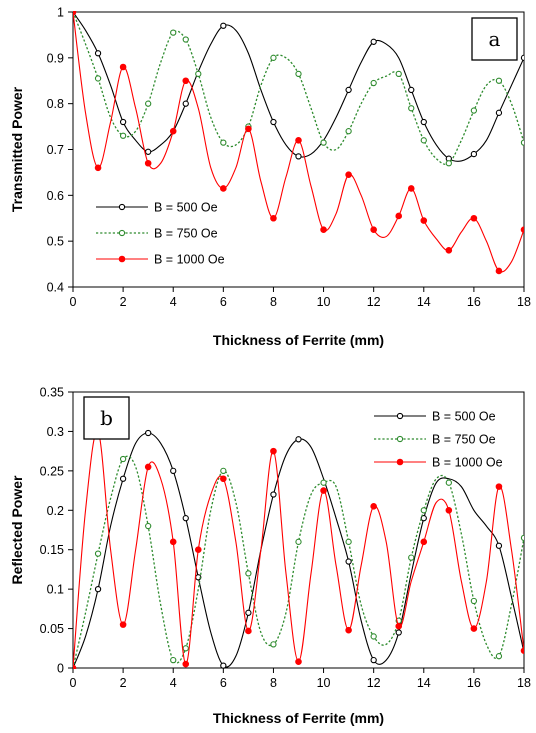 Image resolution: width=536 pixels, height=733 pixels. Describe the element at coordinates (52, 629) in the screenshot. I see `y-tick-label: 0.05` at that location.